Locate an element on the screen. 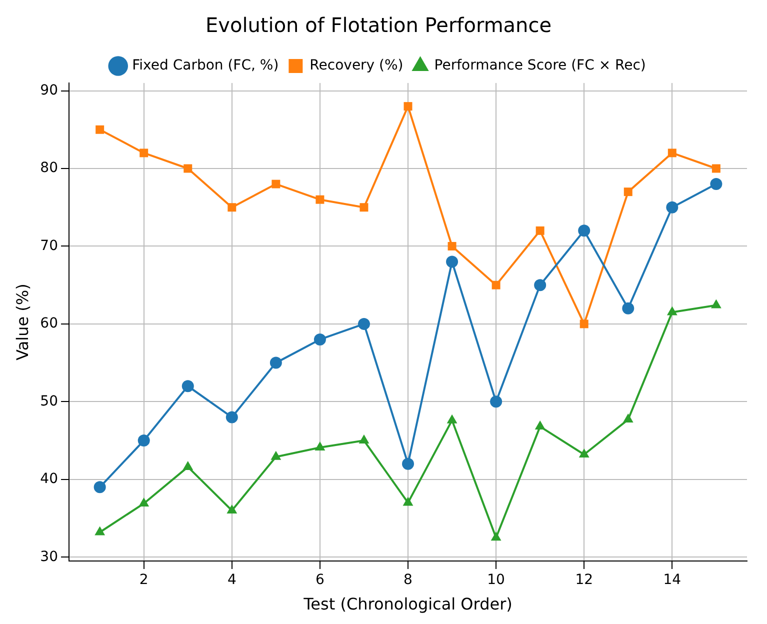 The image size is (767, 624). legend-label: Fixed Carbon (FC, %) is located at coordinates (205, 66).